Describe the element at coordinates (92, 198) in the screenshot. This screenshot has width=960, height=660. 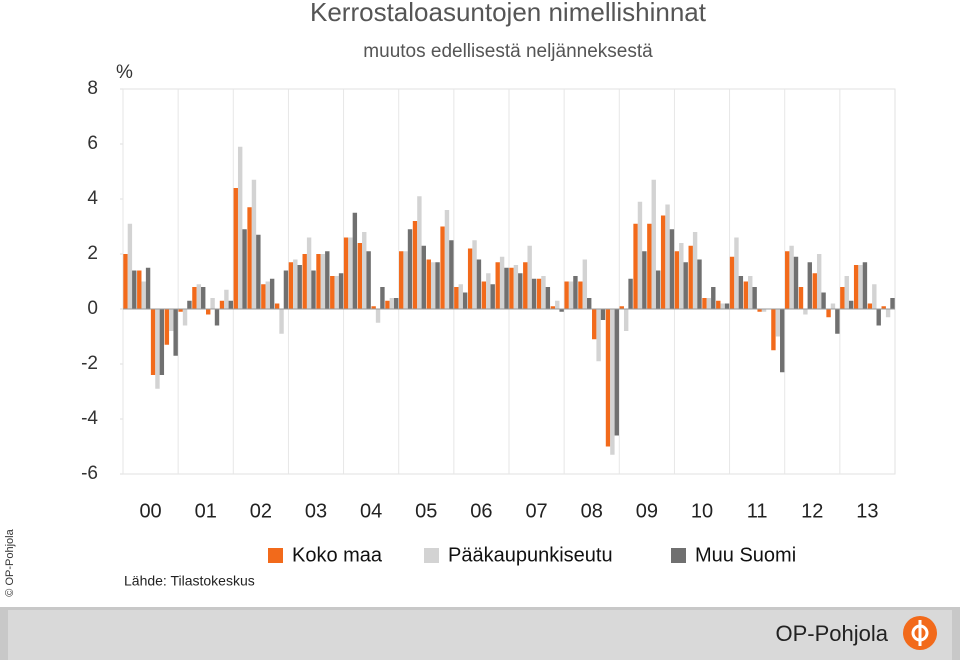
I see `y-tick-label: 4` at that location.